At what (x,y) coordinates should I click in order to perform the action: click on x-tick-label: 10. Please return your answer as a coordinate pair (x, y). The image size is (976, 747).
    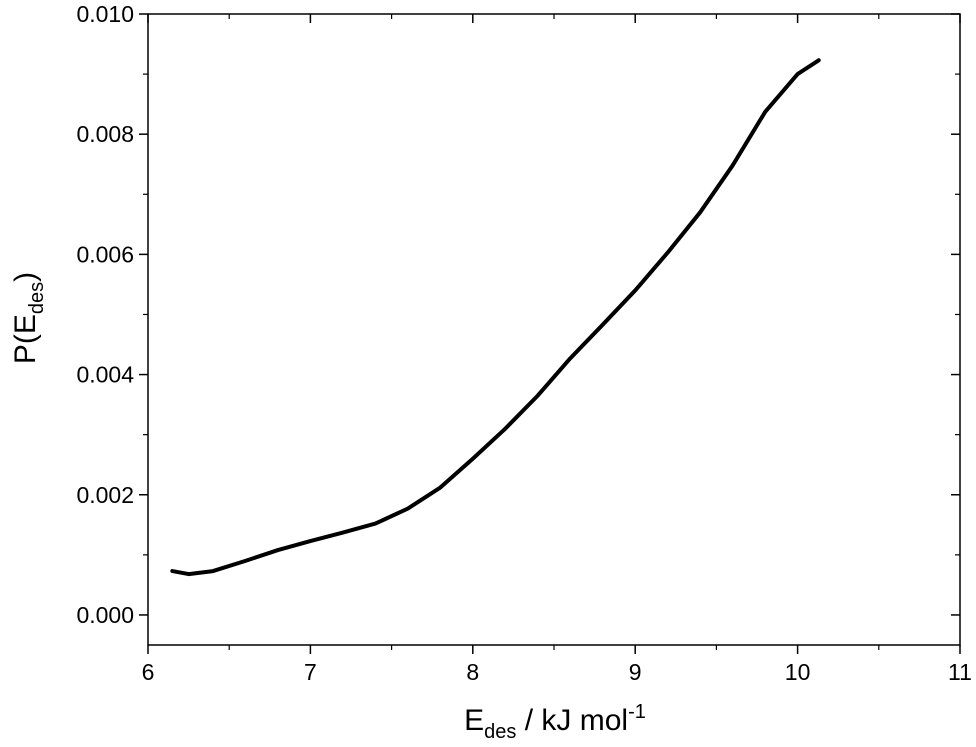
    Looking at the image, I should click on (798, 672).